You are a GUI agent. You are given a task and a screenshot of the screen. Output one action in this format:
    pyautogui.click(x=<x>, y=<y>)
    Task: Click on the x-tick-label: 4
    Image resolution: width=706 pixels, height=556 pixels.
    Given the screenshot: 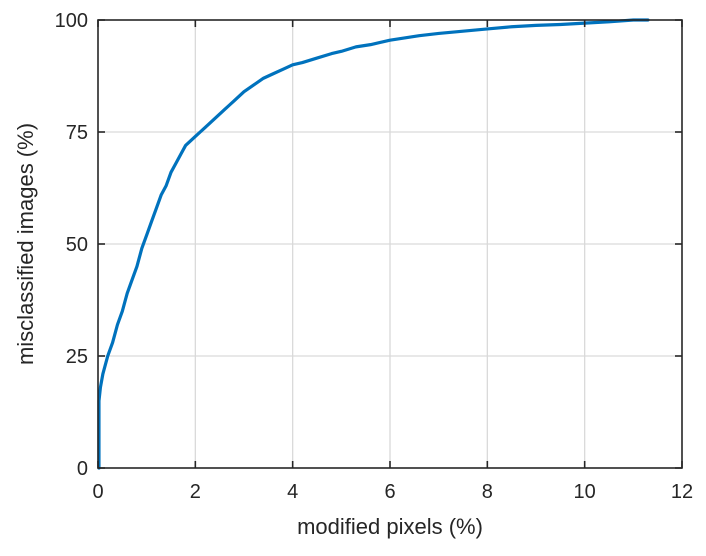 What is the action you would take?
    pyautogui.click(x=292, y=492)
    